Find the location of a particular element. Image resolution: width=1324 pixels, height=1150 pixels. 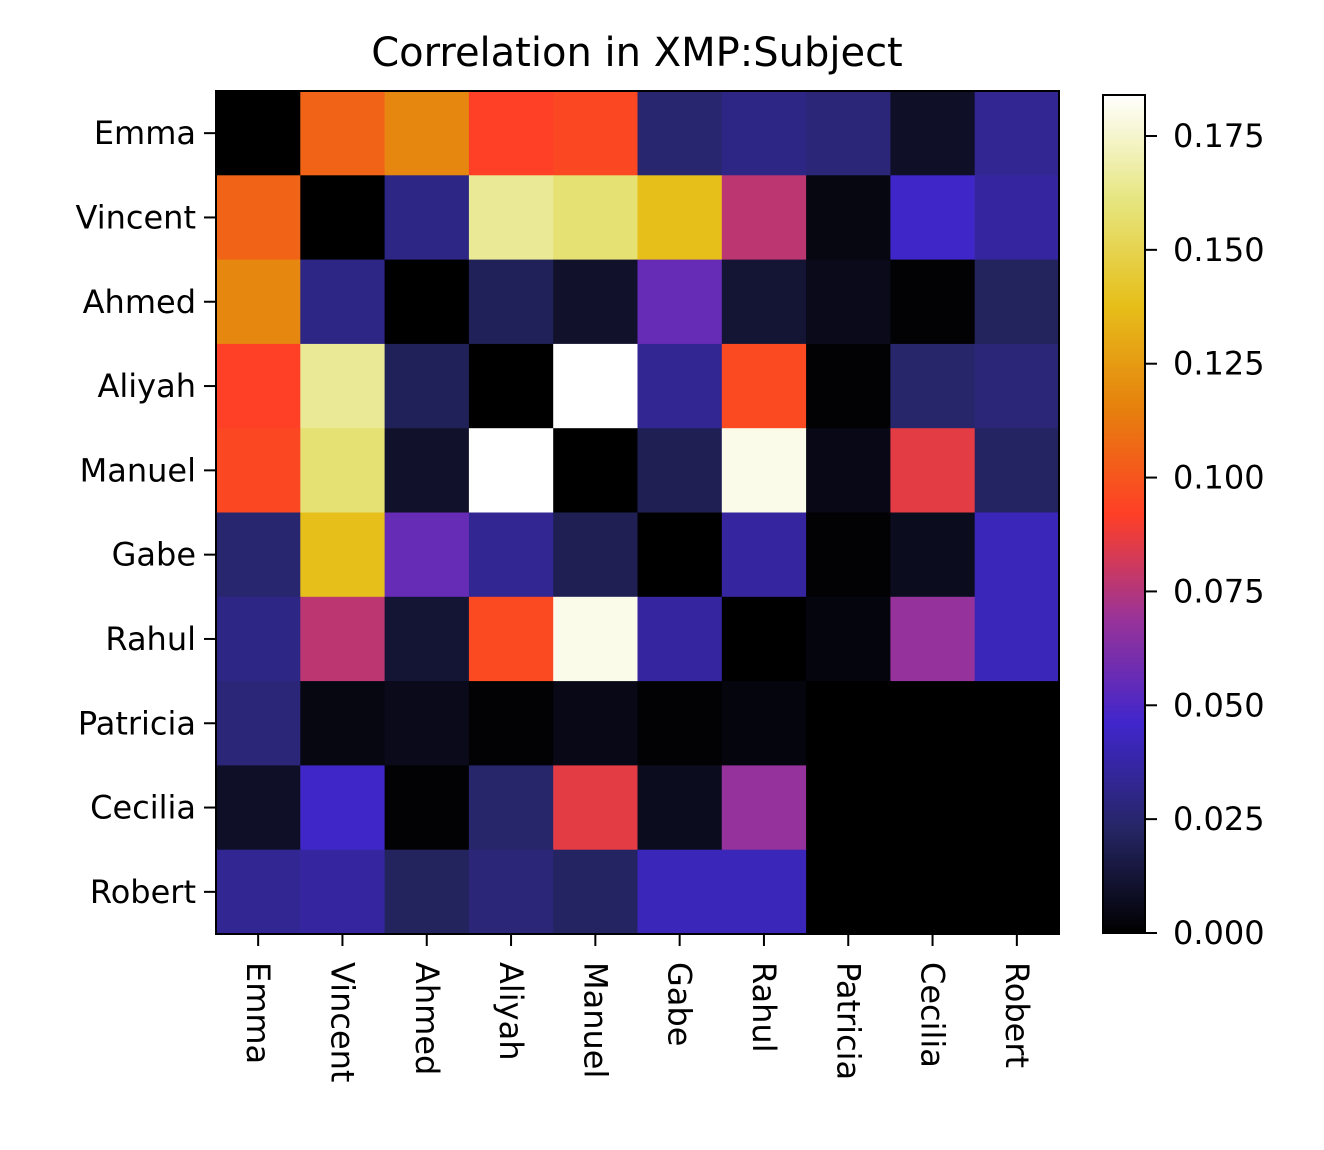

x-tick-label: Gabe is located at coordinates (680, 1004).